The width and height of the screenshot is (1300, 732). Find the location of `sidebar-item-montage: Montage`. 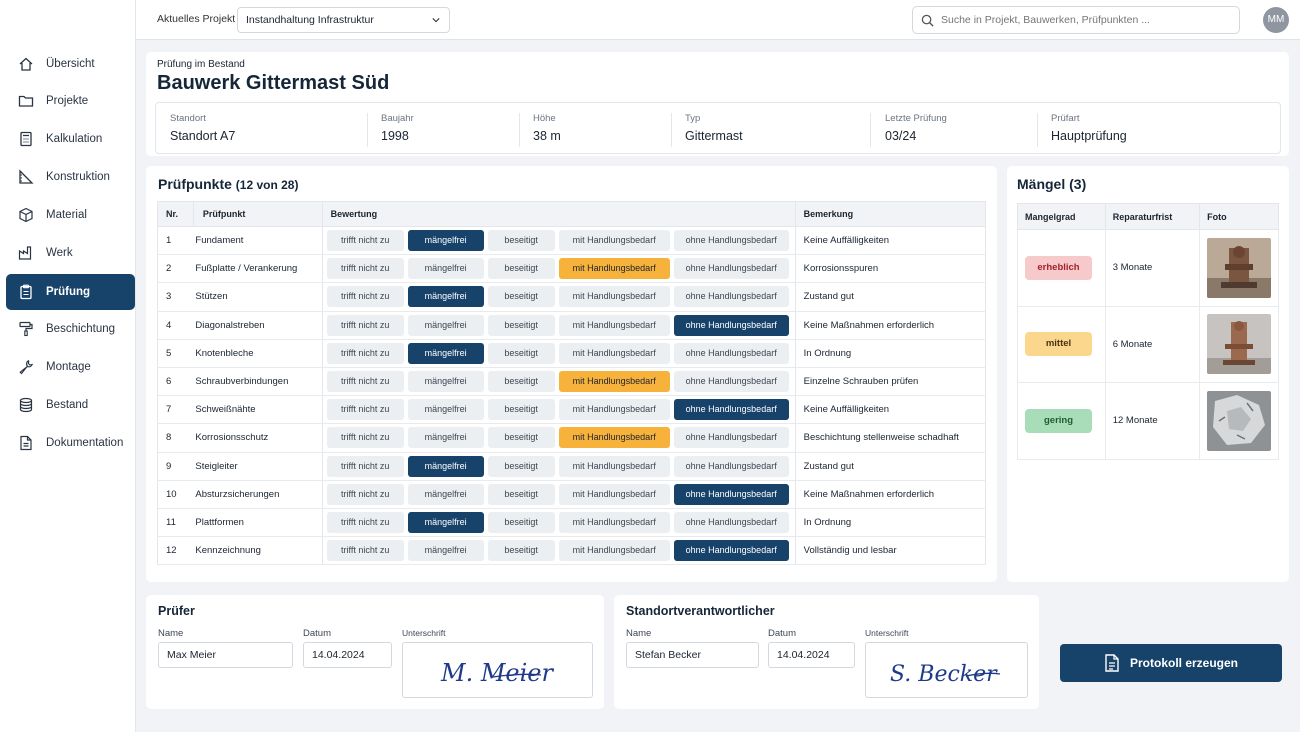

sidebar-item-montage: Montage is located at coordinates (70, 367).